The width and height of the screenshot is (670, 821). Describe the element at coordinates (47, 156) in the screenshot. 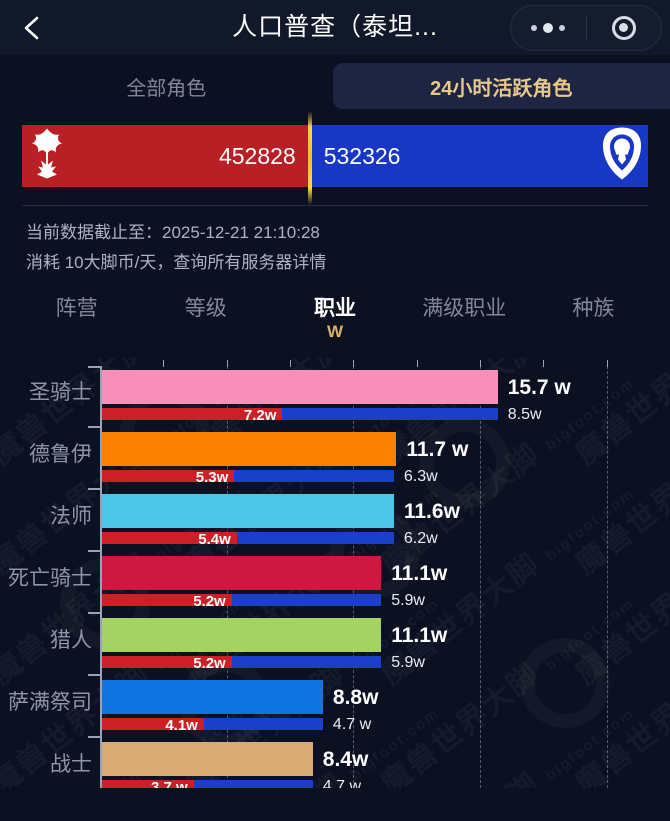

I see `horde-emblem-icon` at that location.